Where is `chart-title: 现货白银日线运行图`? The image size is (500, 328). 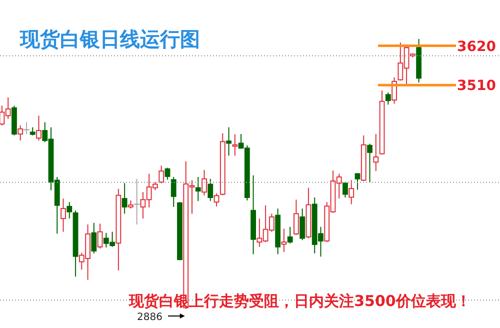
chart-title: 现货白银日线运行图 is located at coordinates (109, 39).